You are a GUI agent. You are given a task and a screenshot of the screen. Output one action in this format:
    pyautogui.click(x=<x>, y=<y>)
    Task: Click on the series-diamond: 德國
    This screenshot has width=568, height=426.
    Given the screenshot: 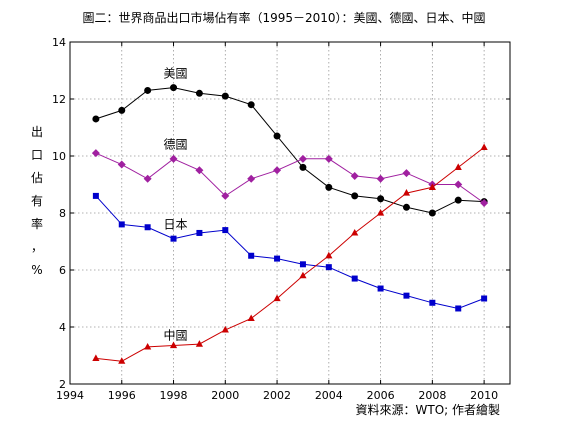 What is the action you would take?
    pyautogui.click(x=290, y=172)
    